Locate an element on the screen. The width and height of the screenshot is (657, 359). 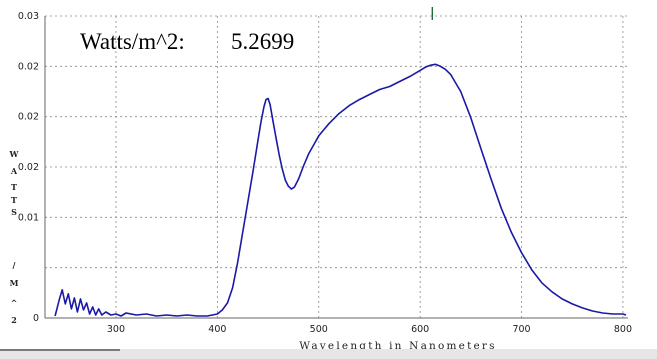
y-tick-label: 0.03 is located at coordinates (28, 16).